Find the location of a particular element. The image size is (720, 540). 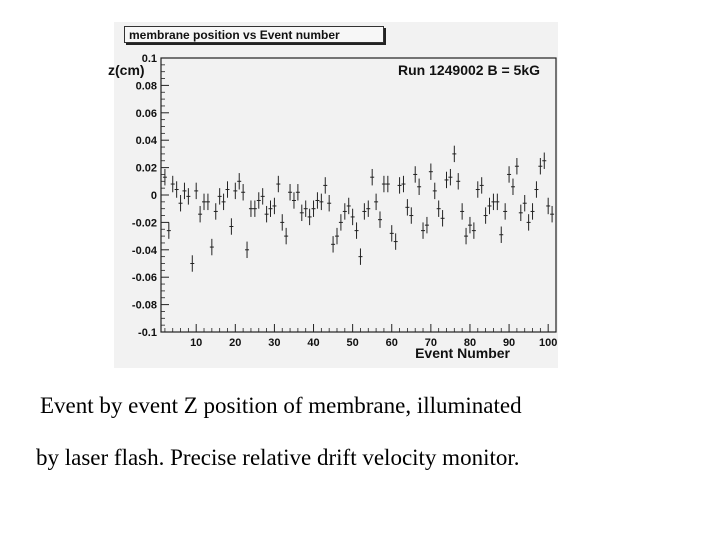

x-tick-label: 30 is located at coordinates (274, 343).